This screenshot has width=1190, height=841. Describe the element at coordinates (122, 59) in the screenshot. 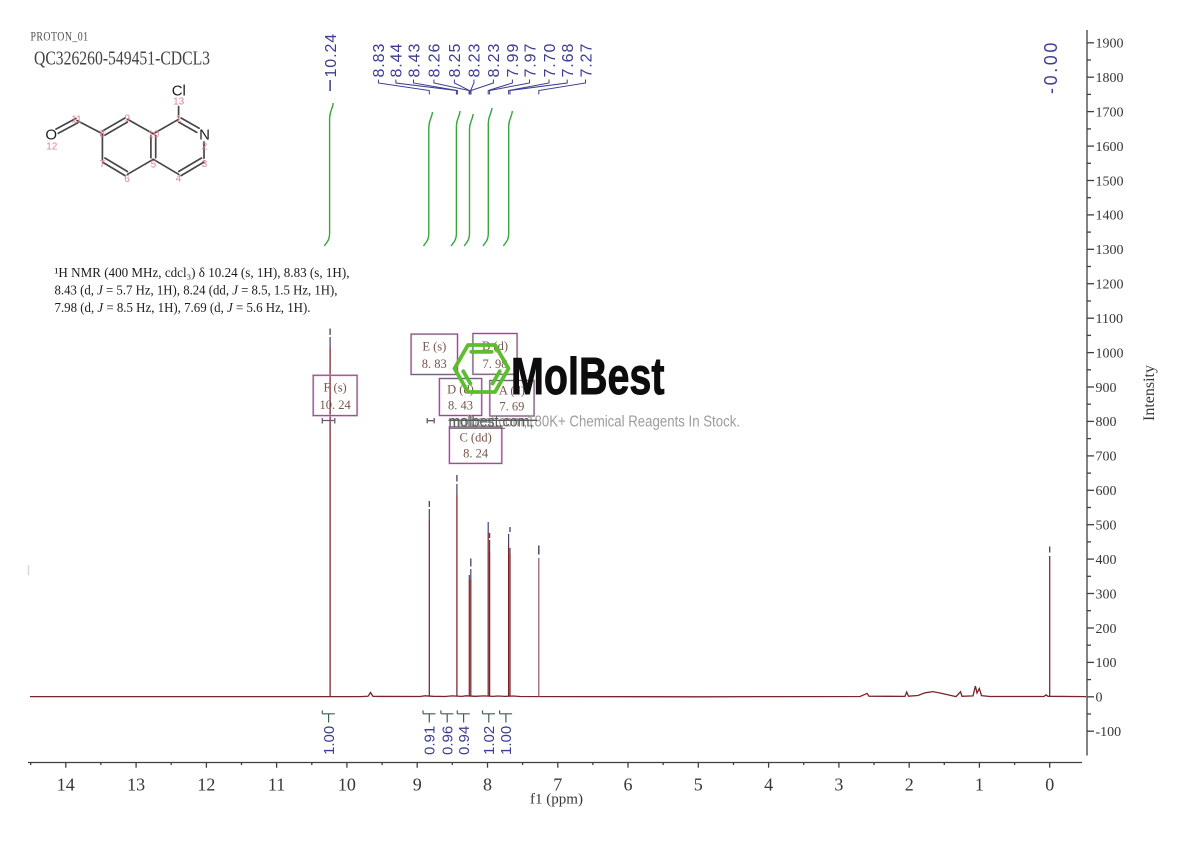

I see `svg-text: QC326260-549451-CDCL3` at that location.